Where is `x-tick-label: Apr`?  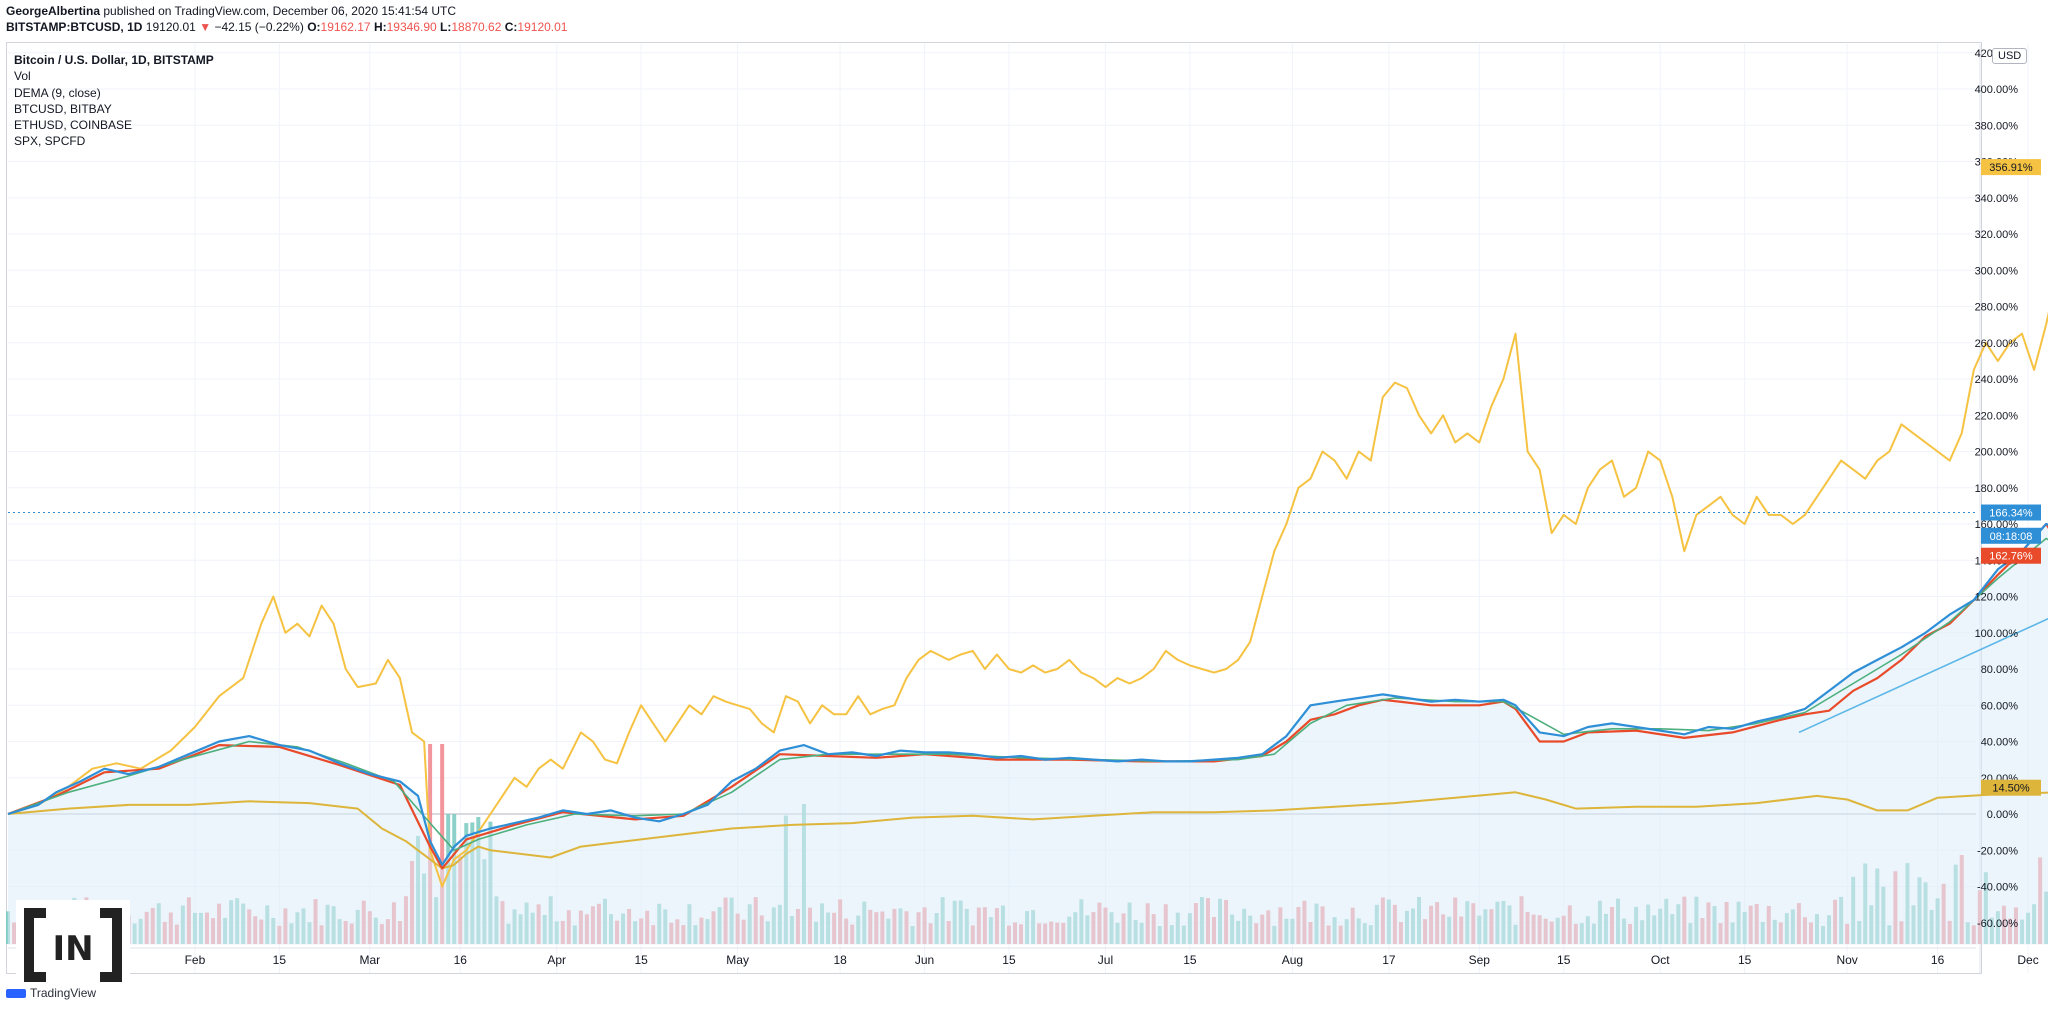 x-tick-label: Apr is located at coordinates (556, 960).